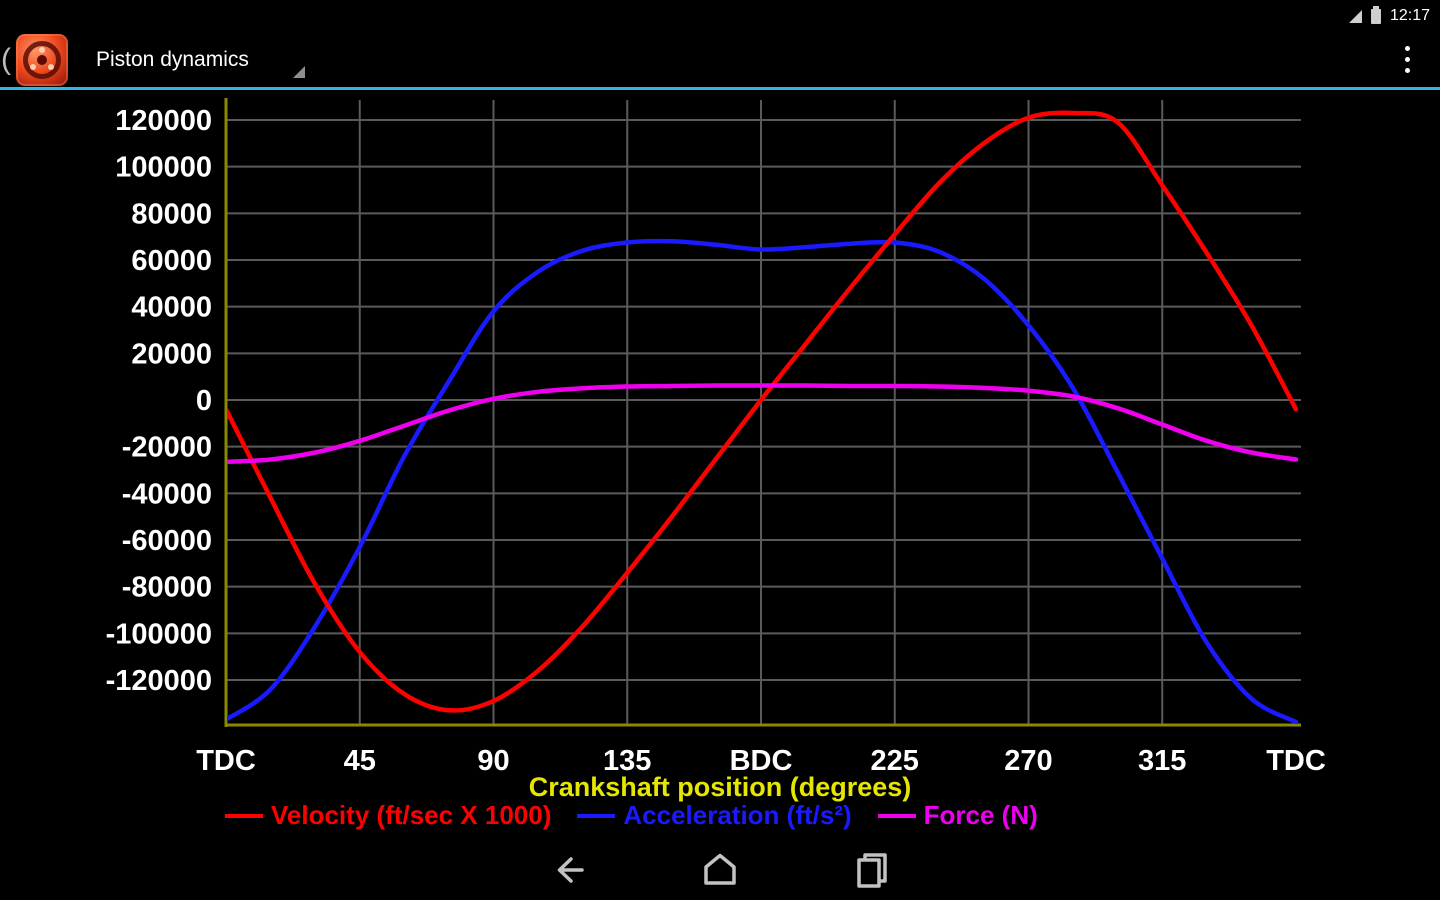 The height and width of the screenshot is (900, 1440). I want to click on x-tick-label: 315, so click(1162, 761).